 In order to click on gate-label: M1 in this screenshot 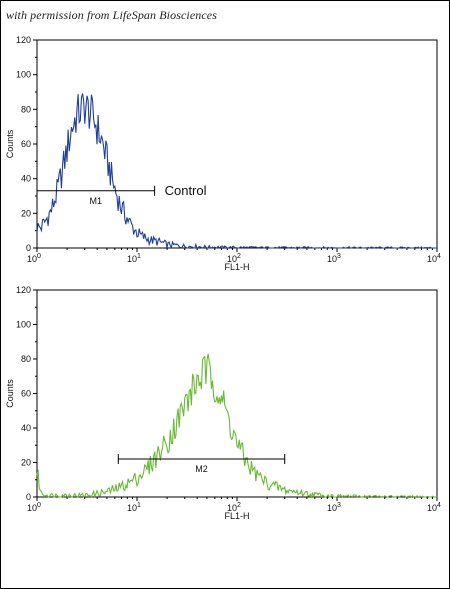, I will do `click(96, 201)`.